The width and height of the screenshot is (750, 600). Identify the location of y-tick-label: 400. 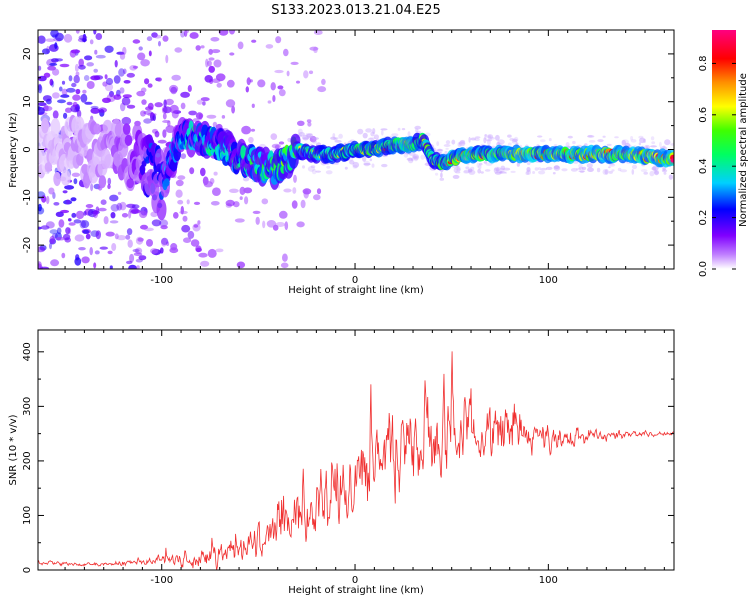
(27, 351).